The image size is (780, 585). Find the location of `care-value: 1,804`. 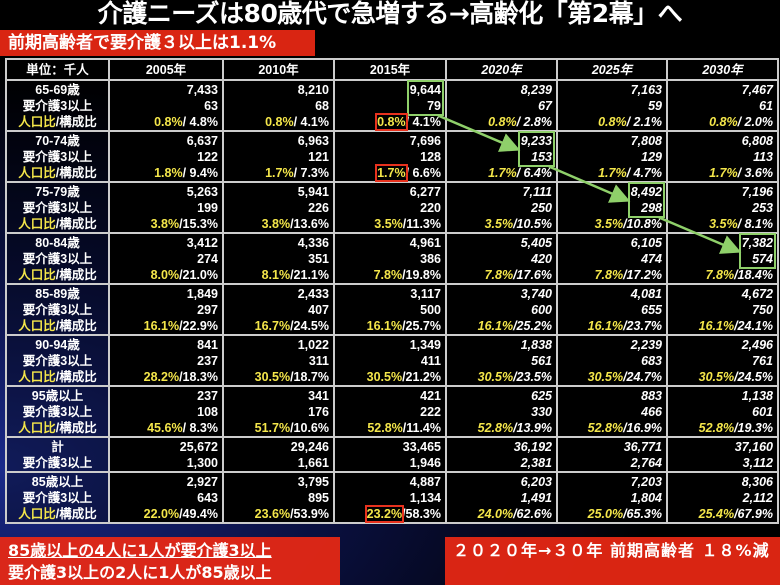

care-value: 1,804 is located at coordinates (646, 497).